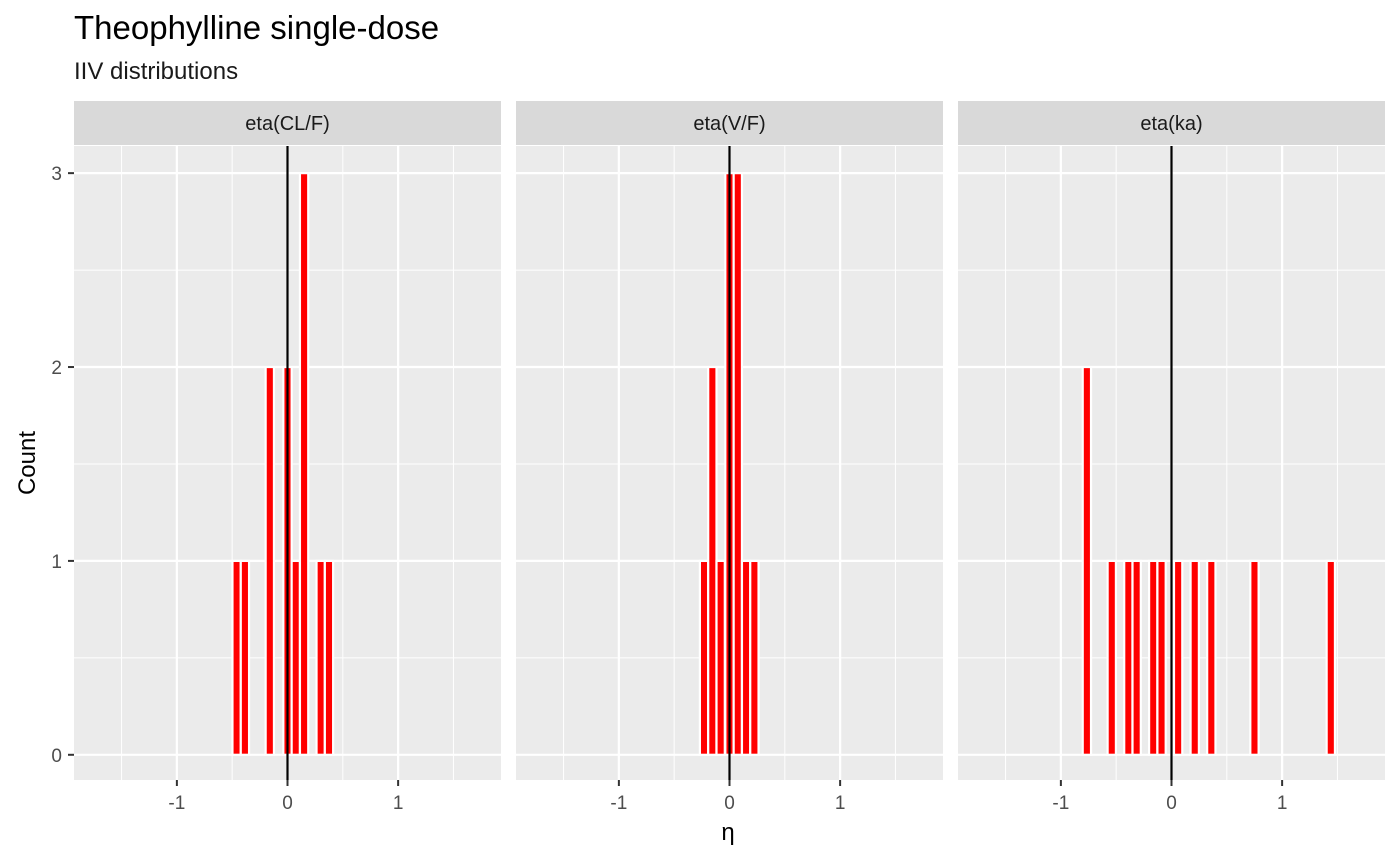 This screenshot has height=865, width=1400. Describe the element at coordinates (156, 71) in the screenshot. I see `chart-subtitle: IIV distributions` at that location.